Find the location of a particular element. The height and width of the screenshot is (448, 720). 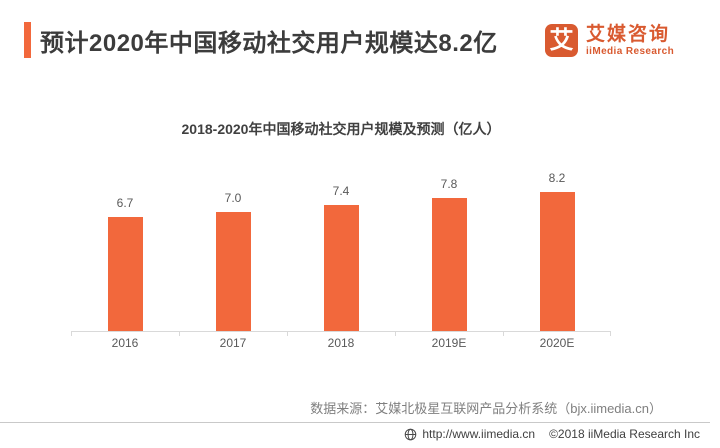

logo-name-en: iiMedia Research is located at coordinates (630, 51).